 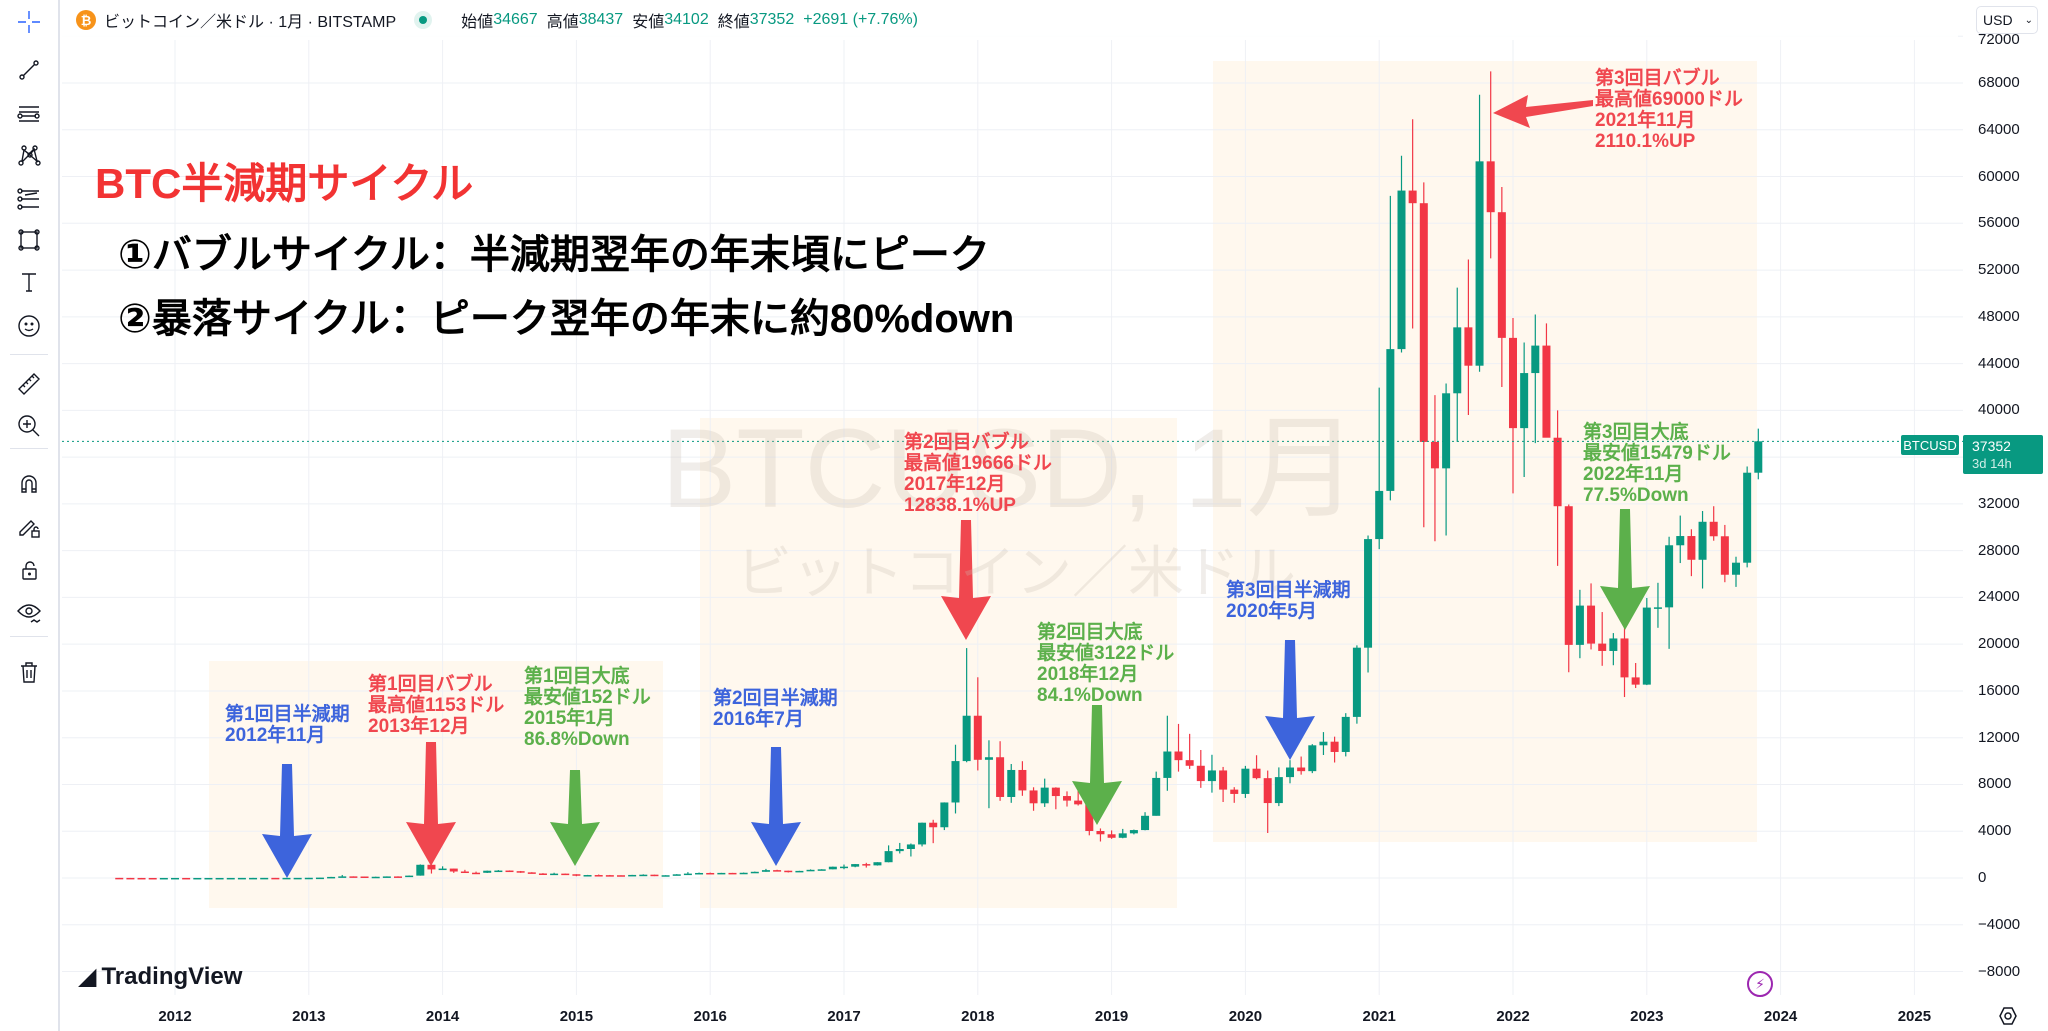 I want to click on annotation-blue: 第2回目半減期 2016年7月, so click(x=775, y=709).